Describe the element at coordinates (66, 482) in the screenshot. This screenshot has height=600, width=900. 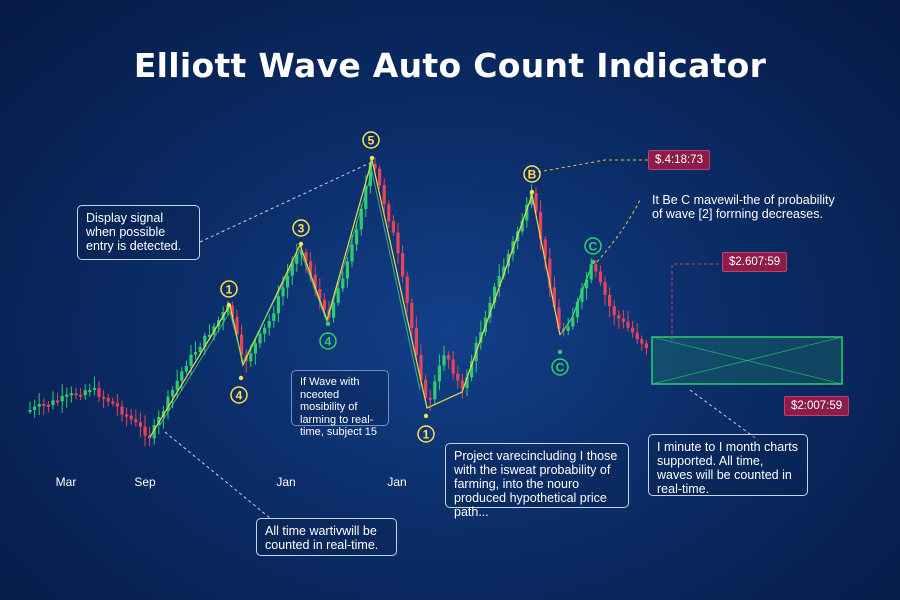
I see `x-tick-label: Mar` at that location.